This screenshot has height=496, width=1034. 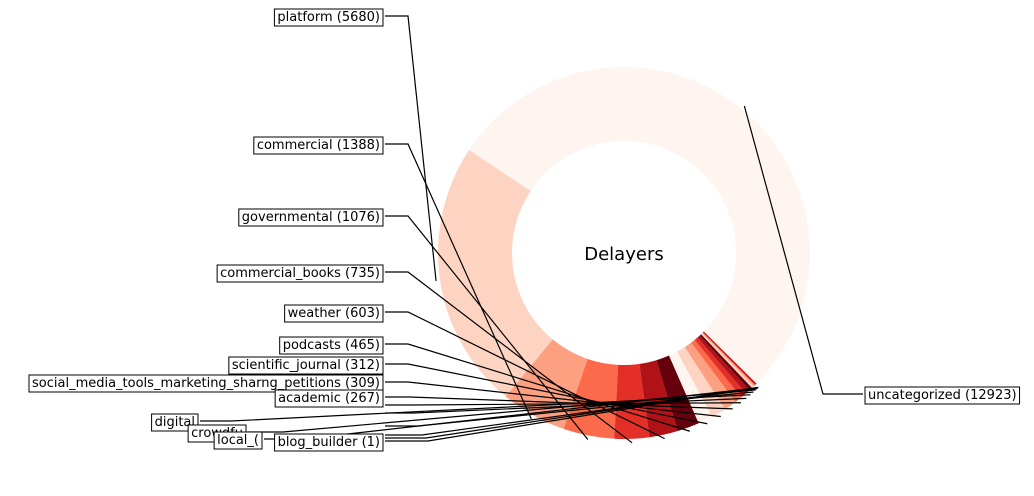 I want to click on slice-label-text-7: scientific_journal (312), so click(x=306, y=365).